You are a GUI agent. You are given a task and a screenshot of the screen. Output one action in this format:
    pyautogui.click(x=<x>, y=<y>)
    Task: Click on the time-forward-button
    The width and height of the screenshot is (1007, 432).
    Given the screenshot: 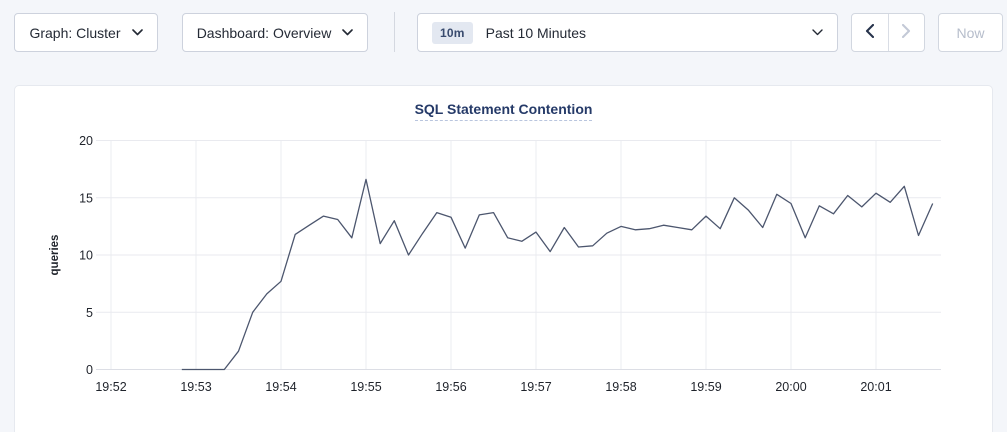 What is the action you would take?
    pyautogui.click(x=907, y=32)
    